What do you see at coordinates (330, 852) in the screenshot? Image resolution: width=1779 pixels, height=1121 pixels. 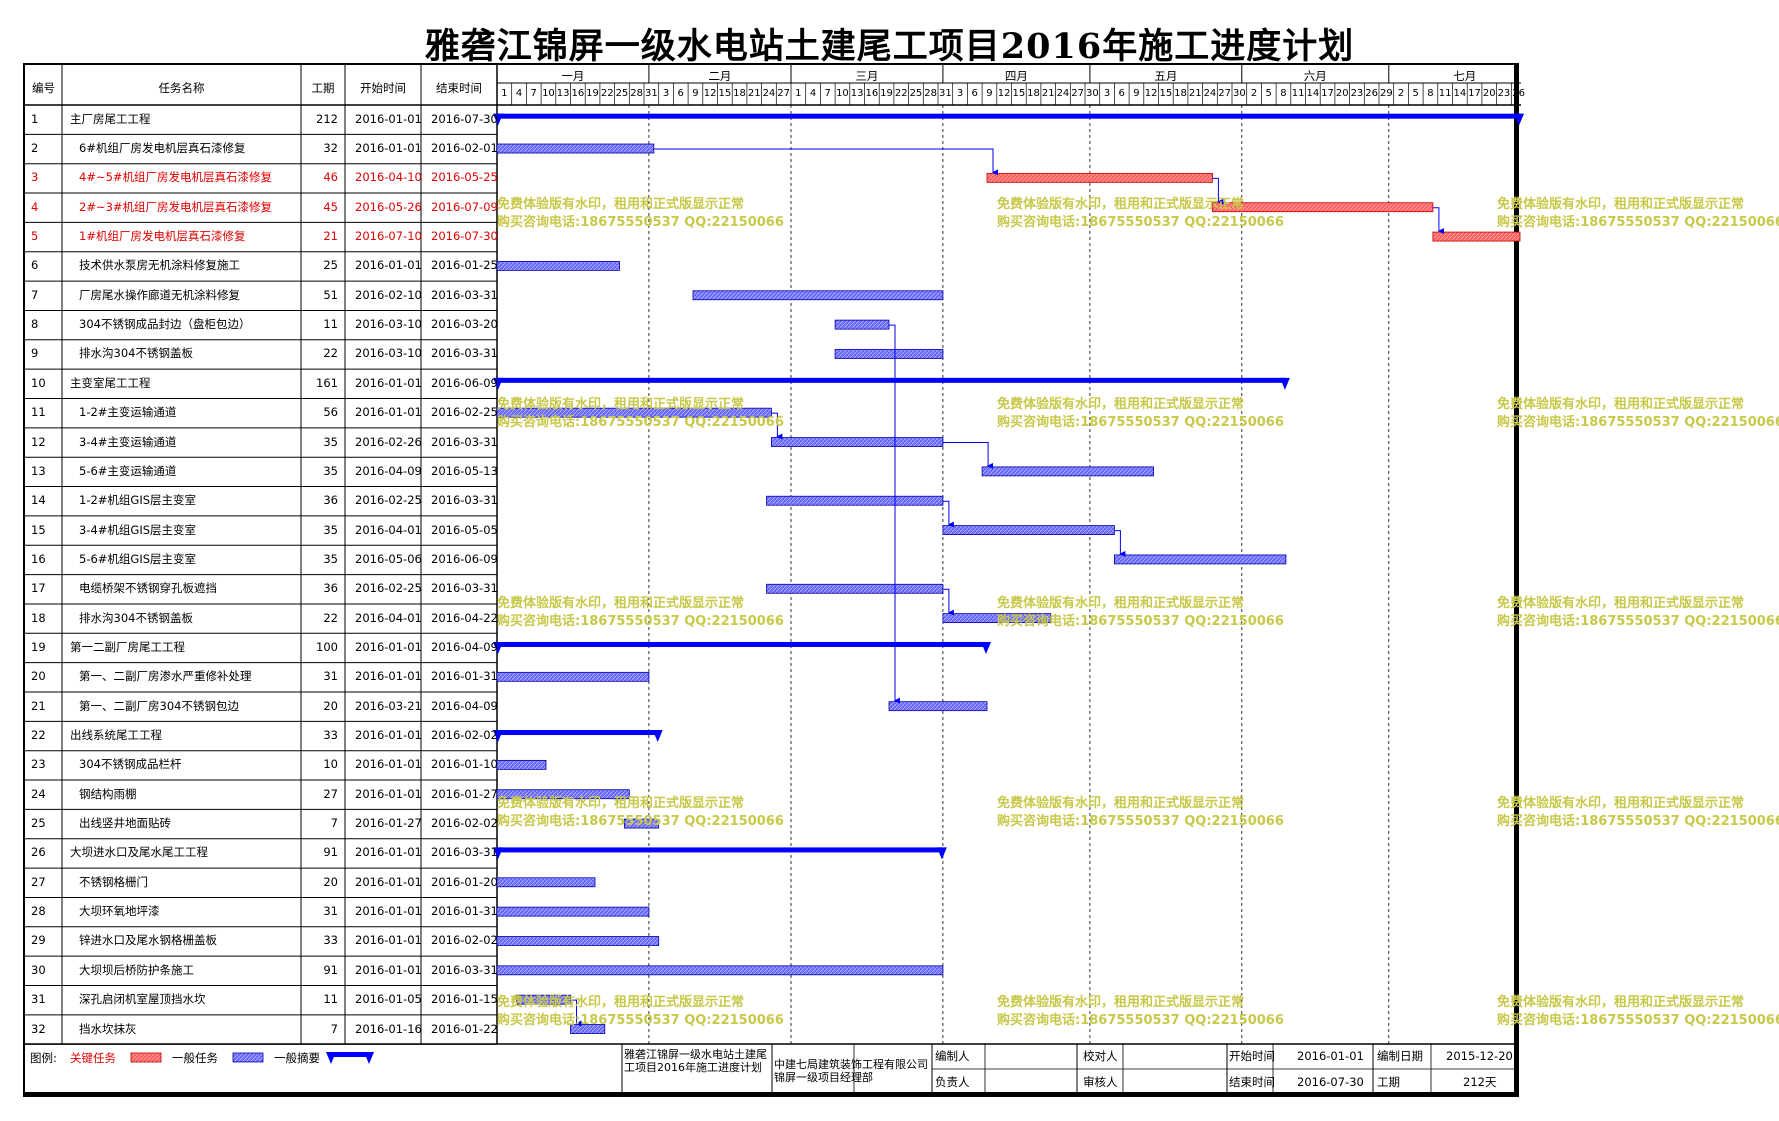 I see `row-duration: 91` at bounding box center [330, 852].